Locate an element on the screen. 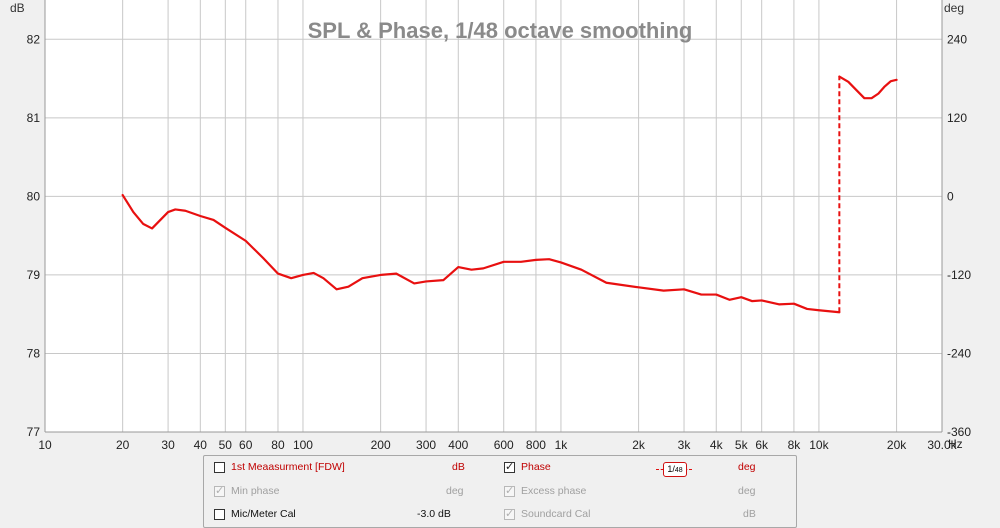 This screenshot has width=1000, height=528. x-tick-label: 80 is located at coordinates (278, 445).